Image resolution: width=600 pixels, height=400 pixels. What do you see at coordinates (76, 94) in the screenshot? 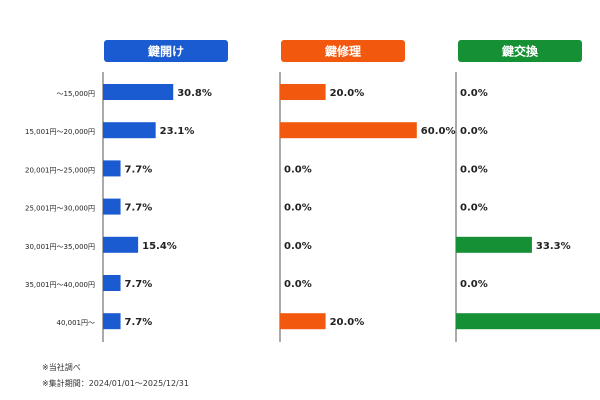
I see `category-label: ～15,000円` at bounding box center [76, 94].